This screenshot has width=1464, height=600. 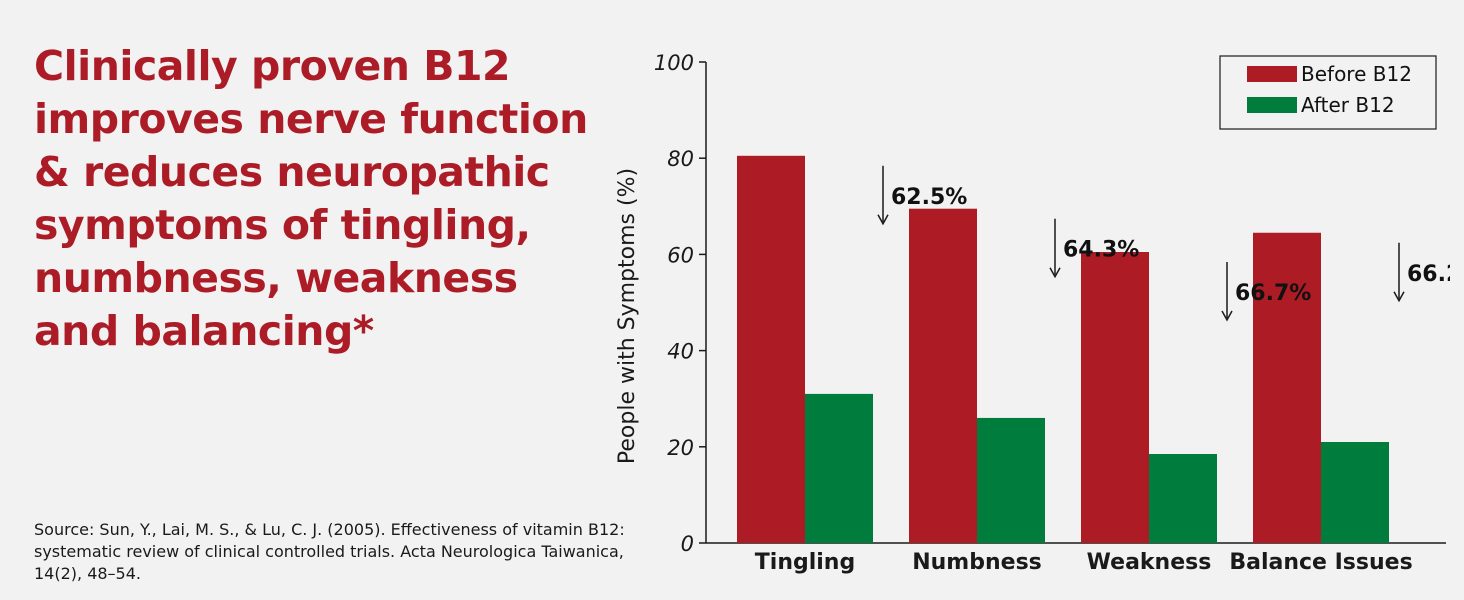 What do you see at coordinates (977, 562) in the screenshot?
I see `x-tick-label: Numbness` at bounding box center [977, 562].